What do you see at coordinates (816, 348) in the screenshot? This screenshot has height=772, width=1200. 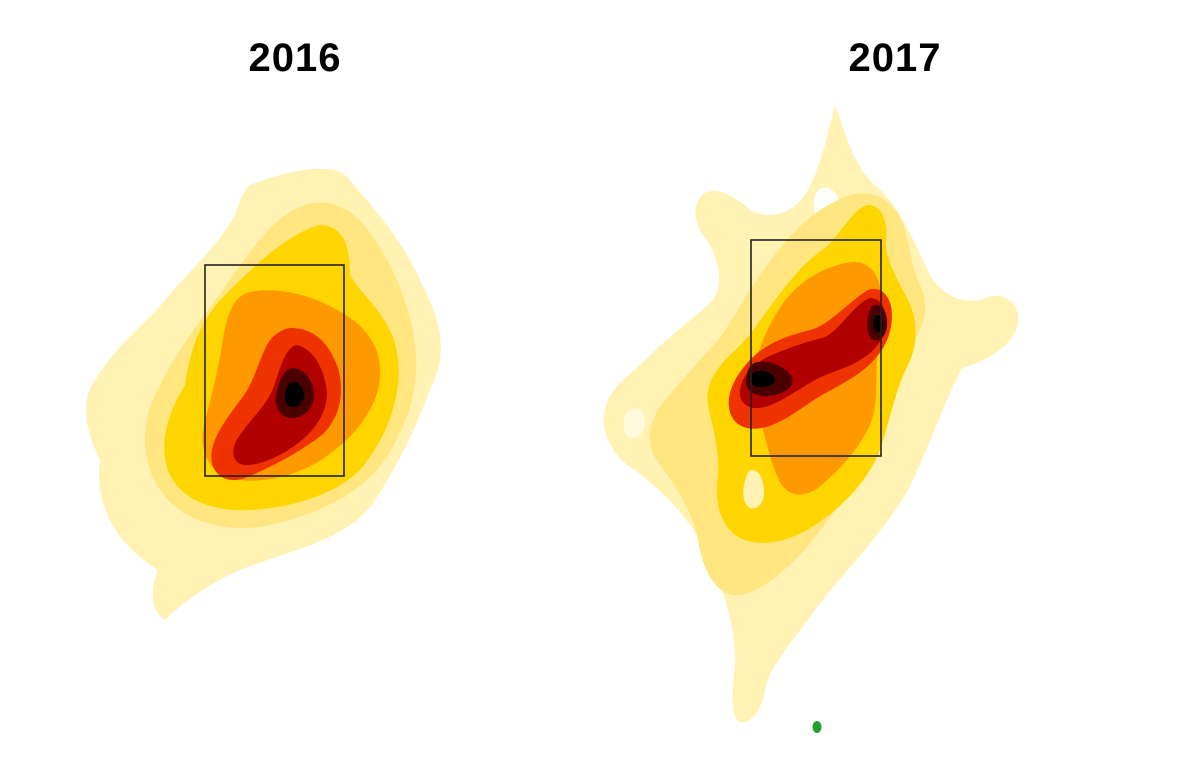 I see `strike-zone-2017` at bounding box center [816, 348].